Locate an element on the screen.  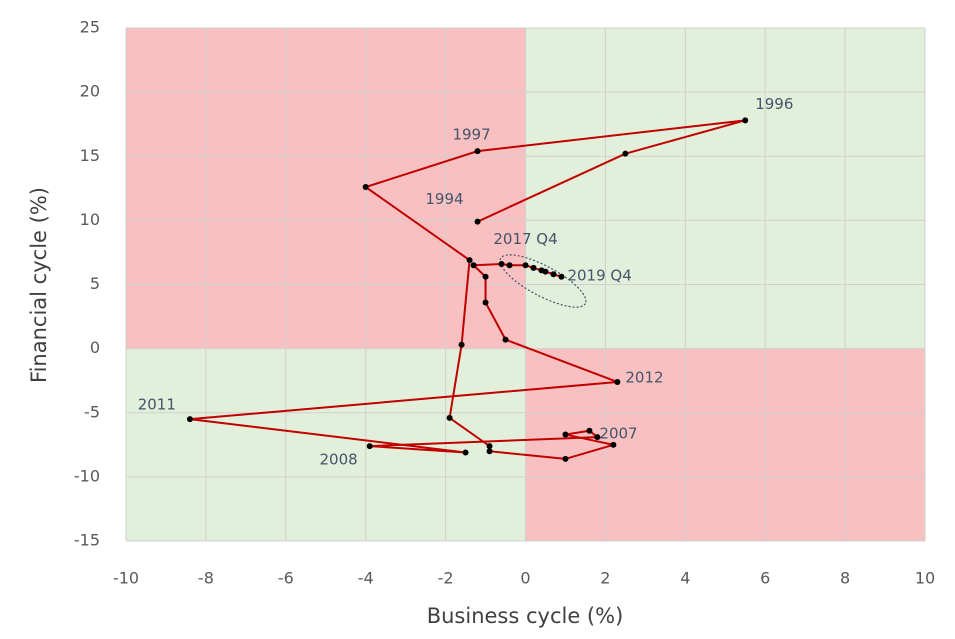
y-tick-label: -5 is located at coordinates (92, 411).